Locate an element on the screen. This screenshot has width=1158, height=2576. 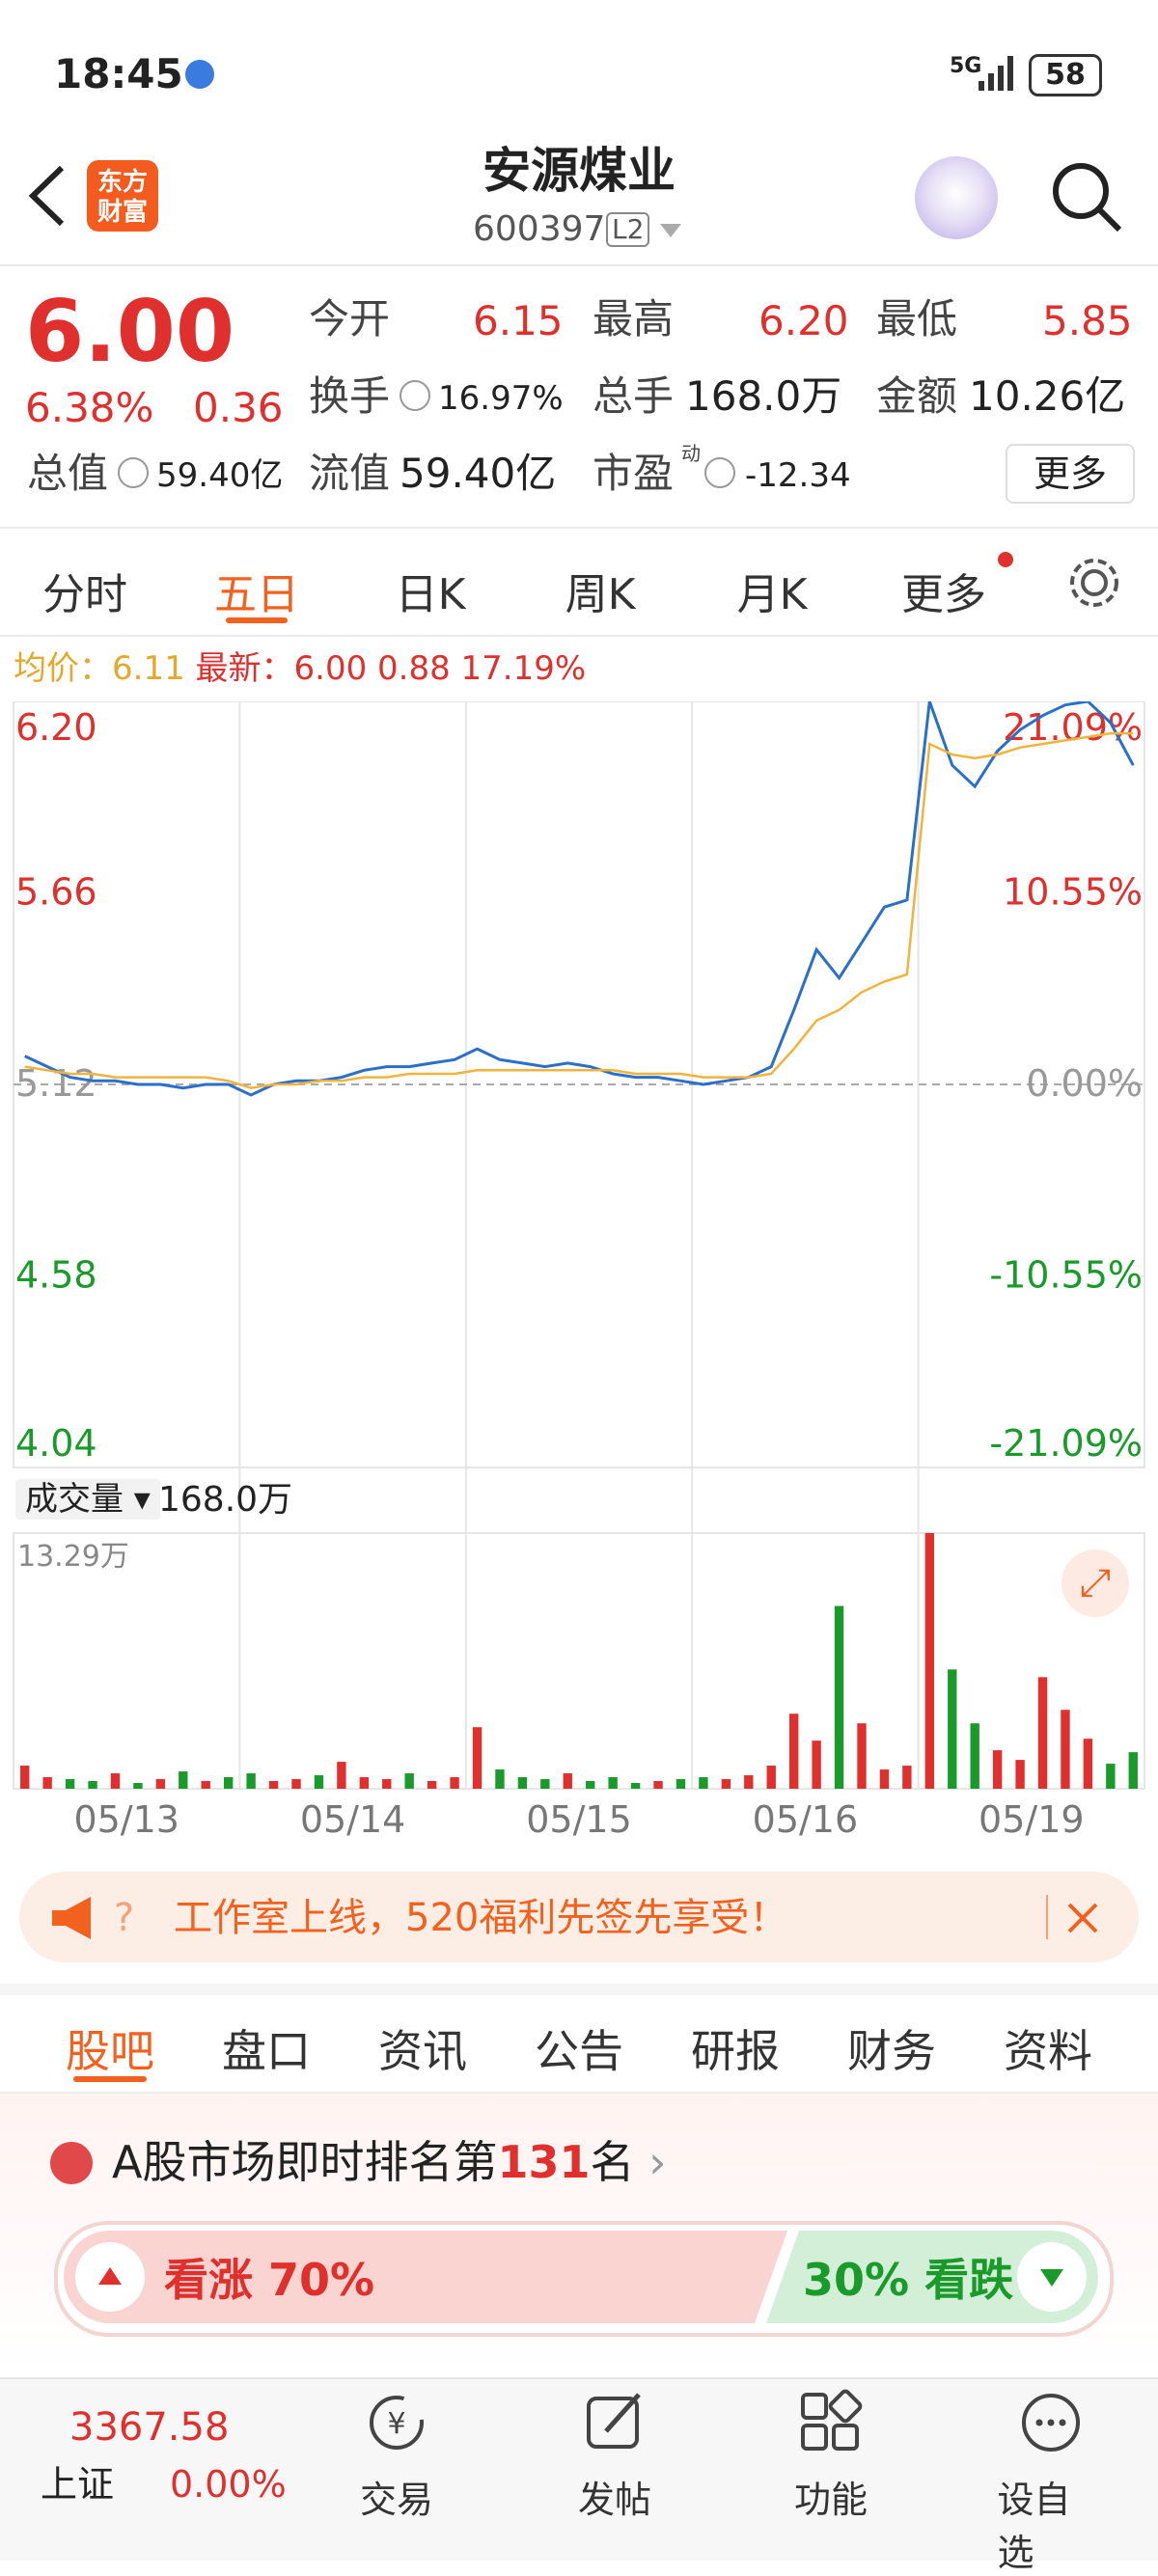
robot-avatar is located at coordinates (956, 197).